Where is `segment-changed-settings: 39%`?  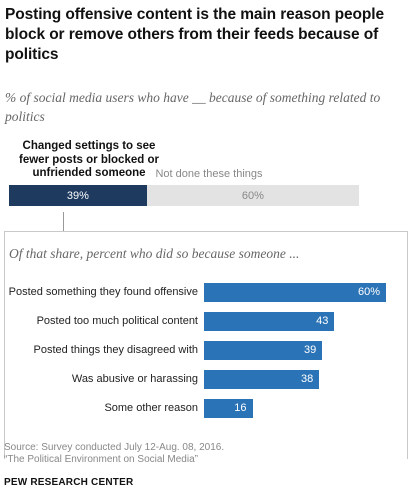
segment-changed-settings: 39% is located at coordinates (78, 195).